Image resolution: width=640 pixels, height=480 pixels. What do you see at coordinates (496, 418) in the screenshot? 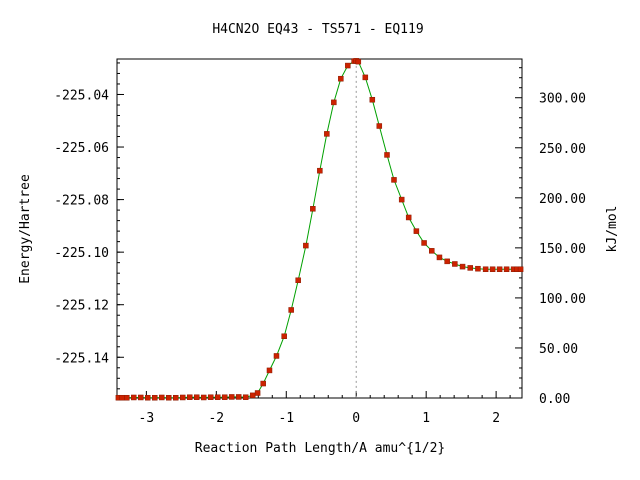
I see `x-tick-label: 2` at bounding box center [496, 418].